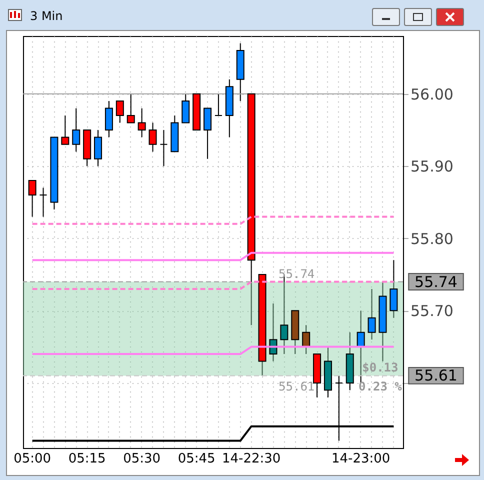 The image size is (484, 480). Describe the element at coordinates (251, 459) in the screenshot. I see `x-tick-label: 14-22:30` at that location.